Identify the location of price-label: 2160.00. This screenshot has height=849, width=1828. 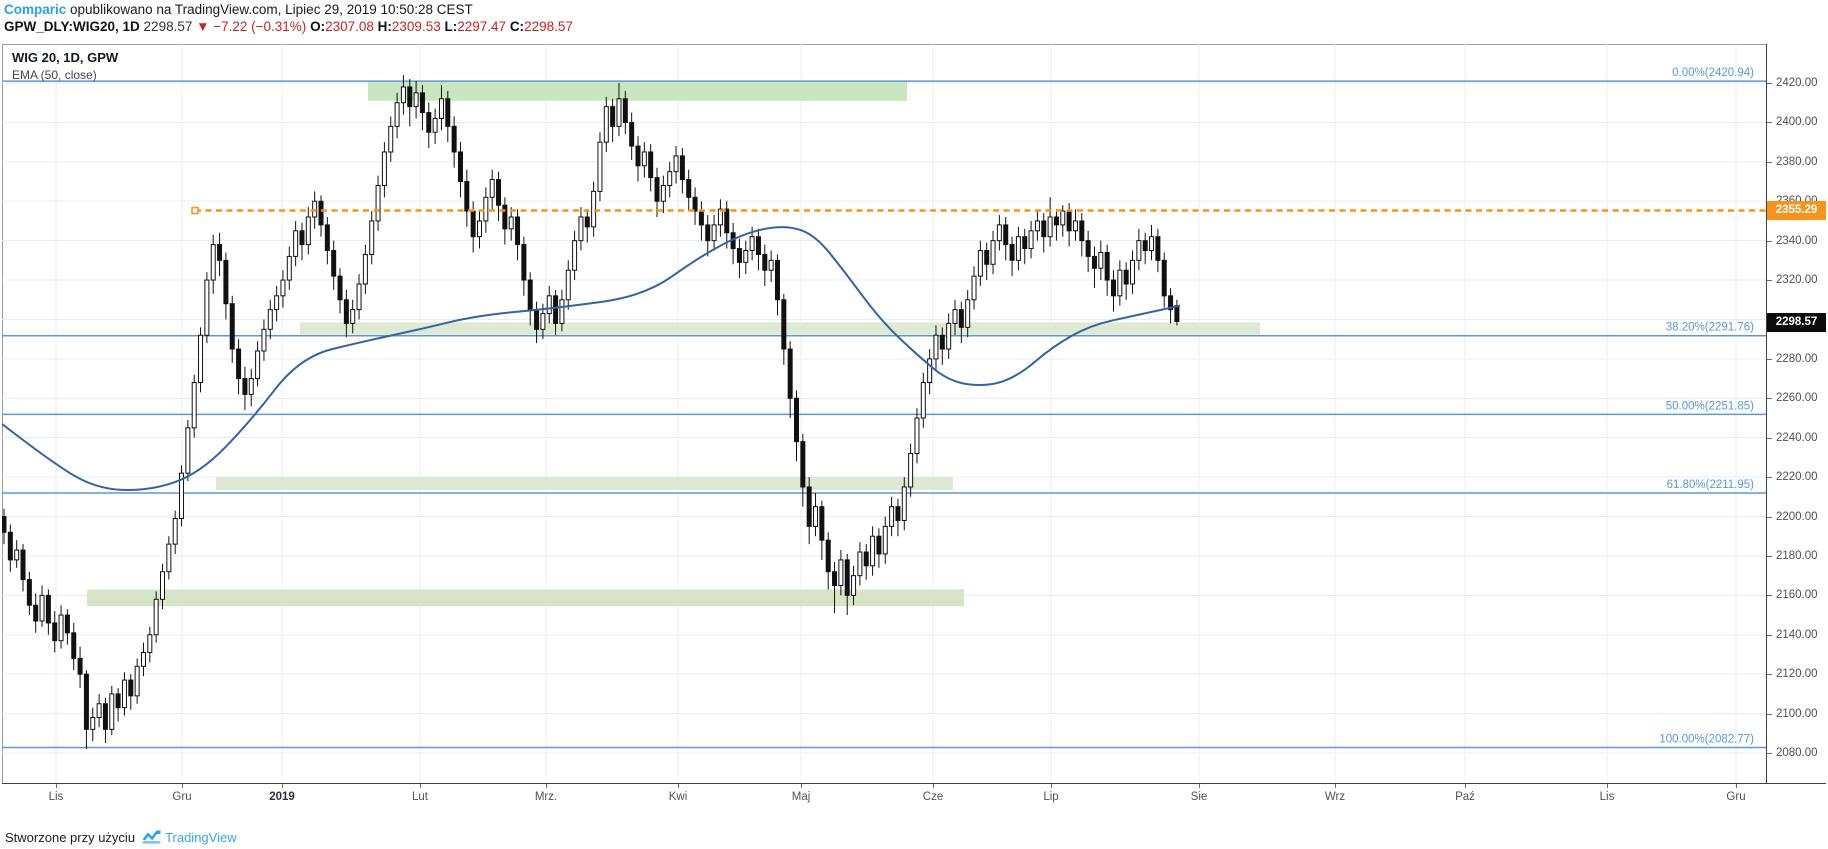
(1797, 595).